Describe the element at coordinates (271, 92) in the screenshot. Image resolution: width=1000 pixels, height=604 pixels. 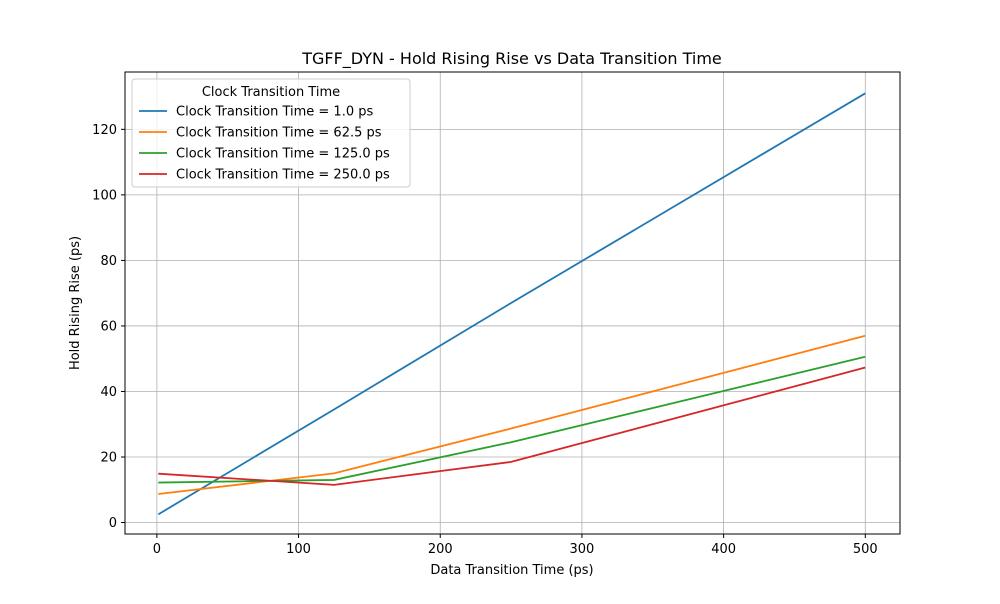
I see `legend-title: Clock Transition Time` at that location.